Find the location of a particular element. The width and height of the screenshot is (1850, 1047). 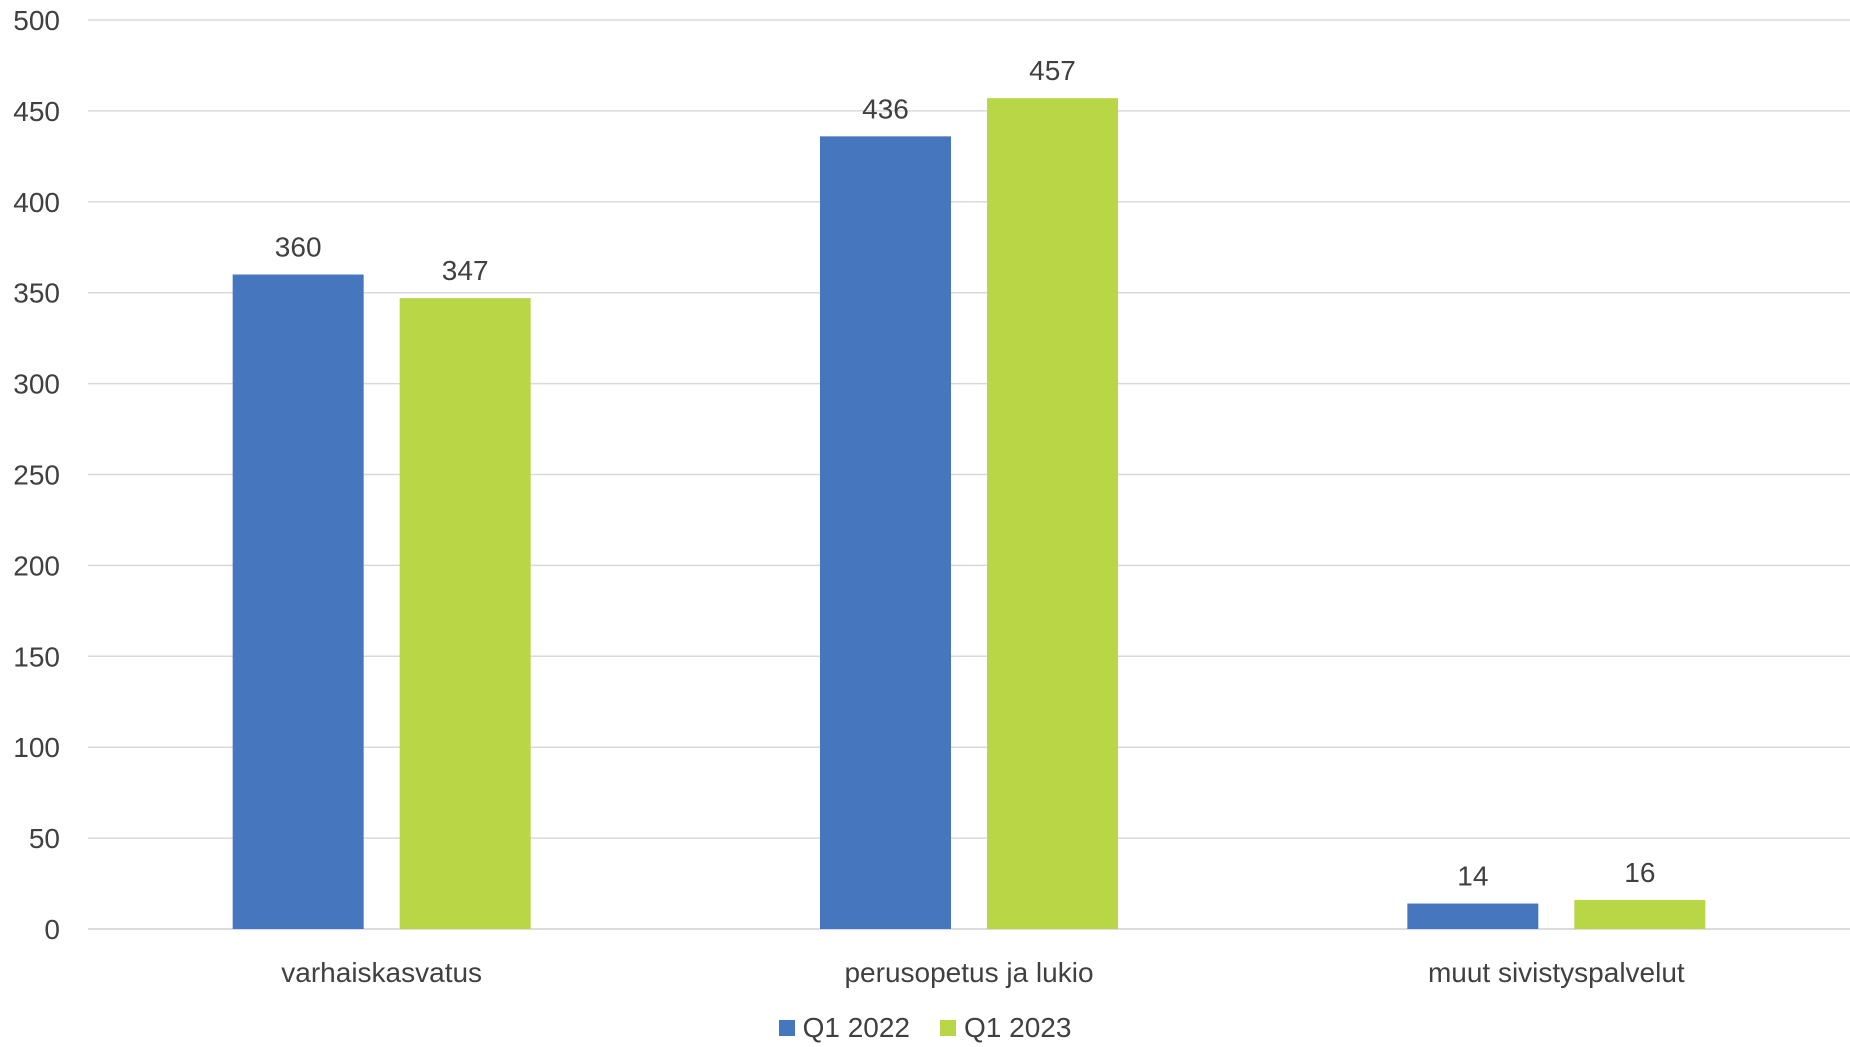

x-tick-label: perusopetus ja lukio is located at coordinates (968, 972).